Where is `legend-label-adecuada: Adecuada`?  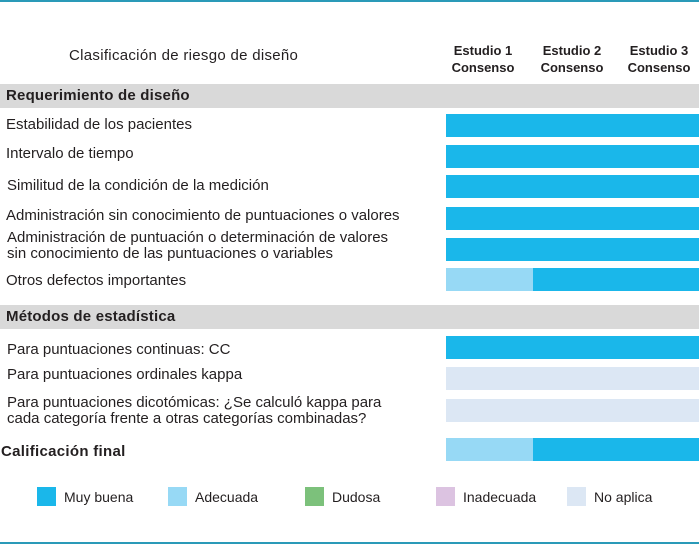 legend-label-adecuada: Adecuada is located at coordinates (227, 497).